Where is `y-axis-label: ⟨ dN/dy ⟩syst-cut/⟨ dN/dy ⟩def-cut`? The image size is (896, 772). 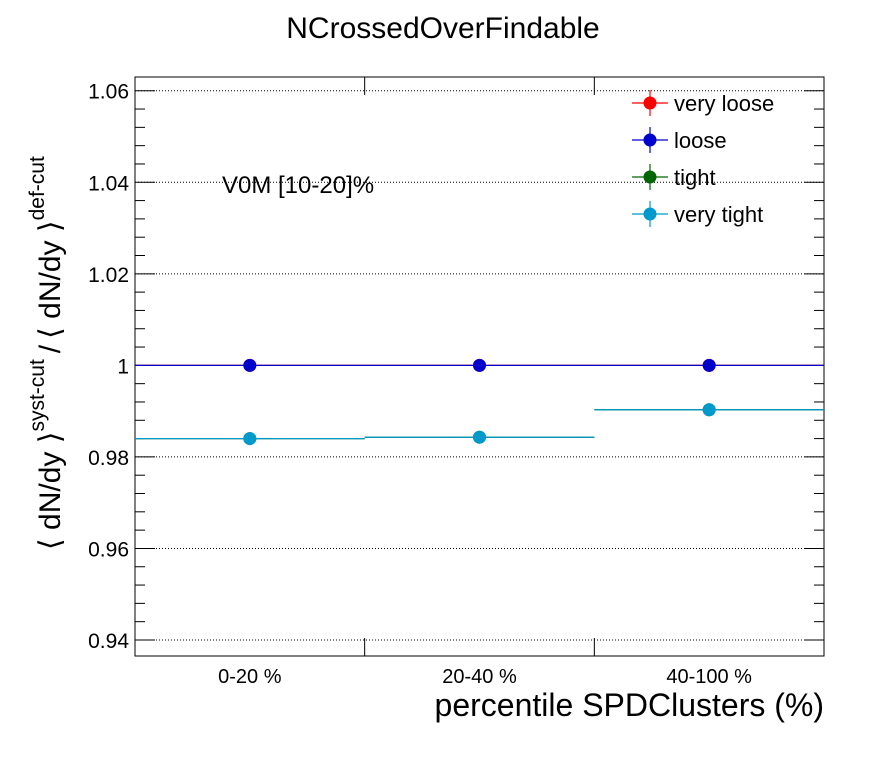 y-axis-label: ⟨ dN/dy ⟩syst-cut/⟨ dN/dy ⟩def-cut is located at coordinates (46, 353).